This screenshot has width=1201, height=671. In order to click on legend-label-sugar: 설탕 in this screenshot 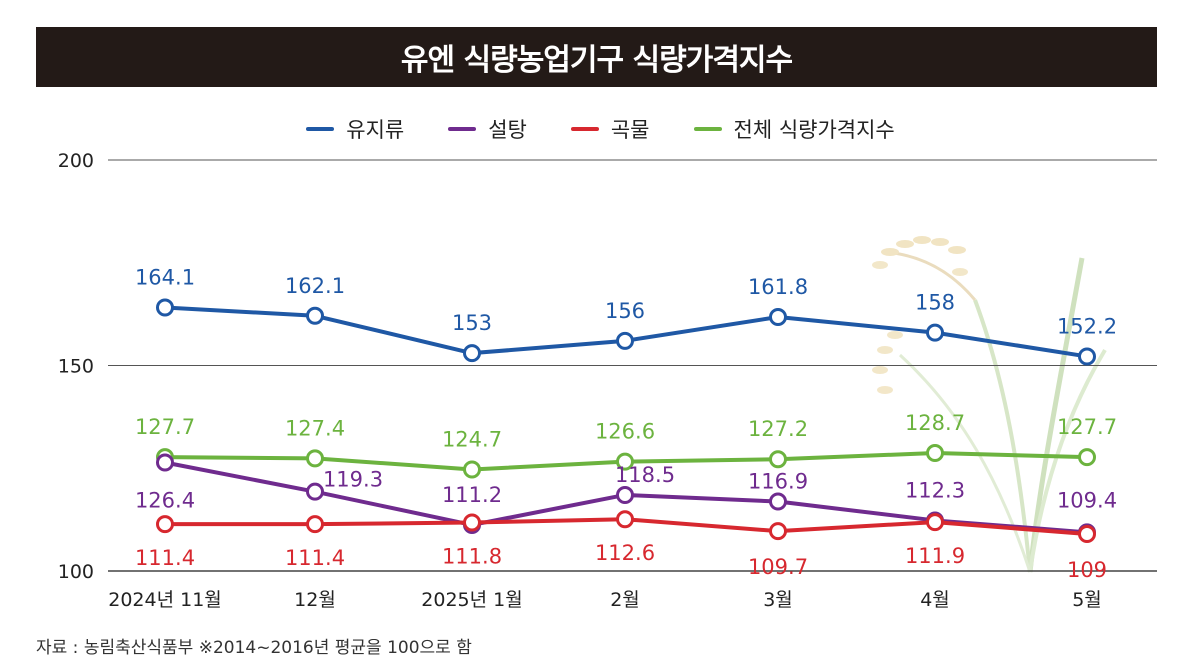, I will do `click(507, 130)`.